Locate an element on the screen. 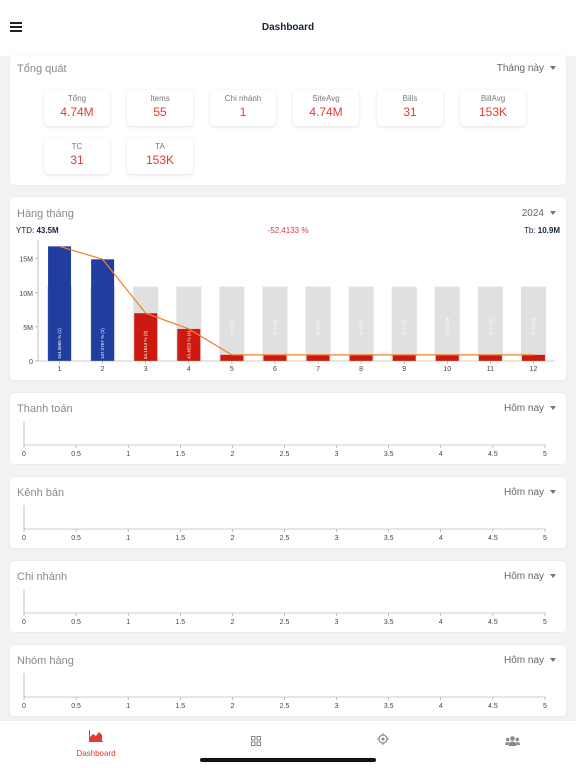  kpi-label: SiteAvg is located at coordinates (326, 98).